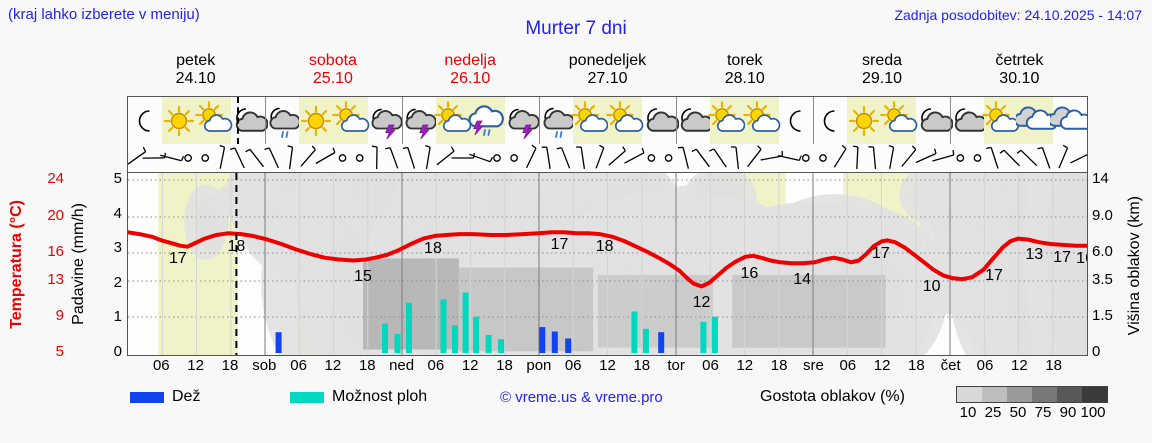 The image size is (1152, 443). I want to click on temperature-value-label: 12, so click(701, 303).